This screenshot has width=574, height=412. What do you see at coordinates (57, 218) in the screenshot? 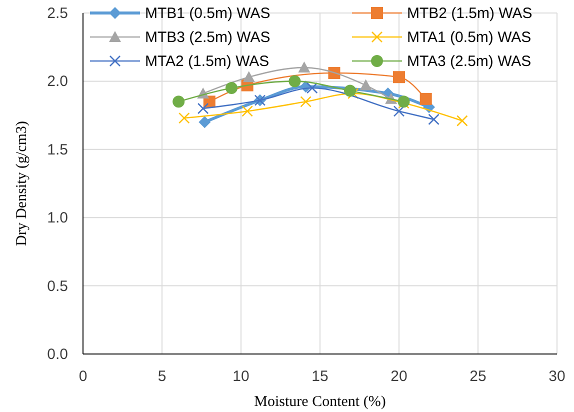
I see `y-tick-label: 1.0` at bounding box center [57, 218].